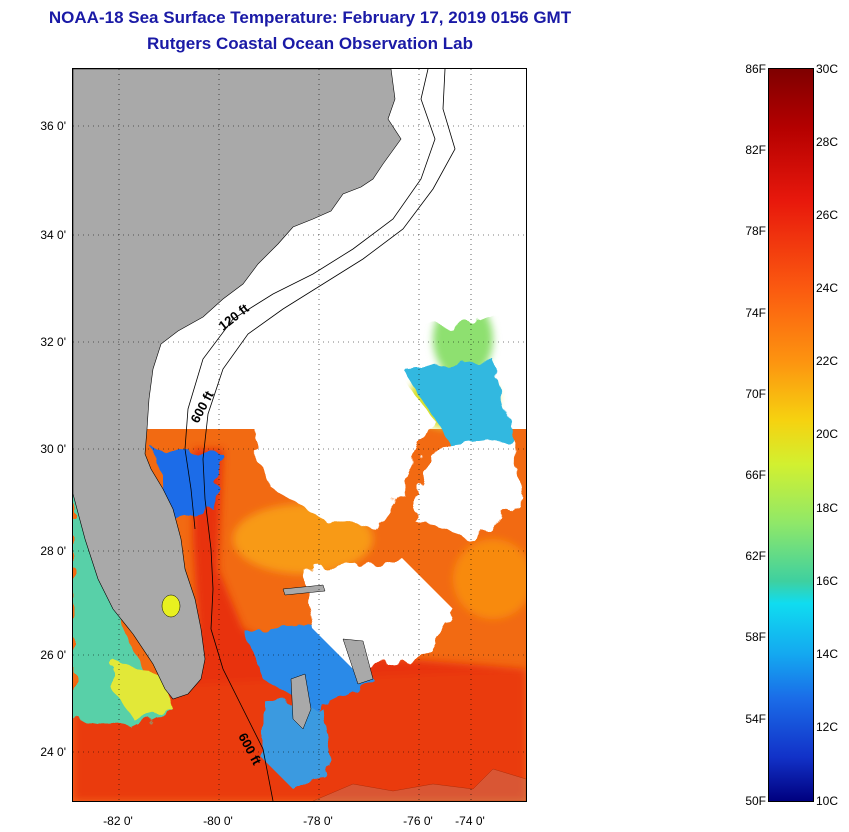  What do you see at coordinates (53, 752) in the screenshot?
I see `lat-label-24: 24 0'` at bounding box center [53, 752].